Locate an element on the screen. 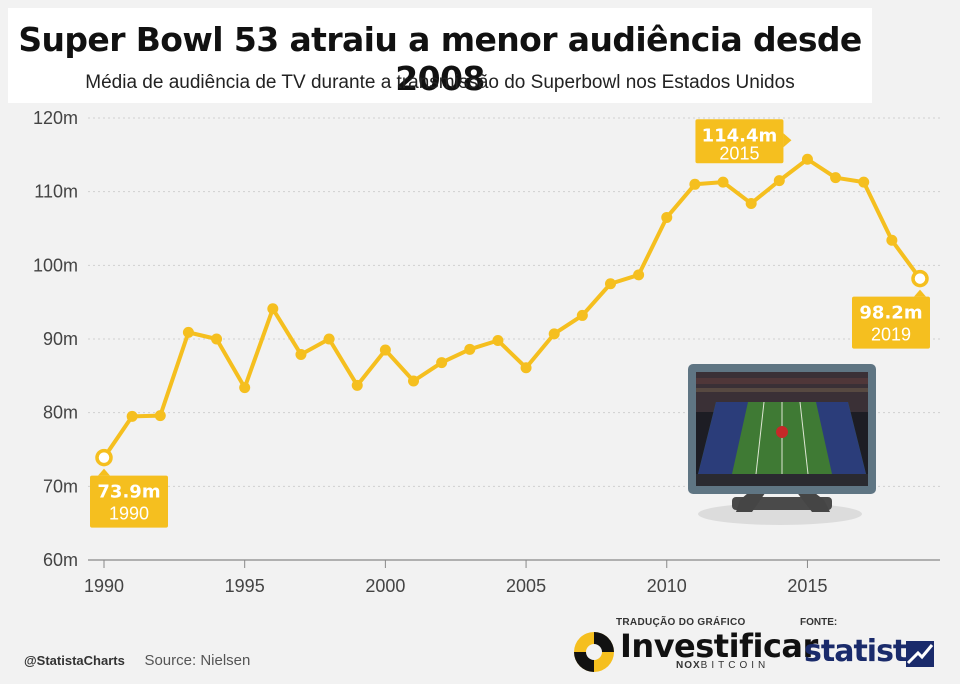 This screenshot has height=684, width=960. y-tick-label: 90m is located at coordinates (60, 339).